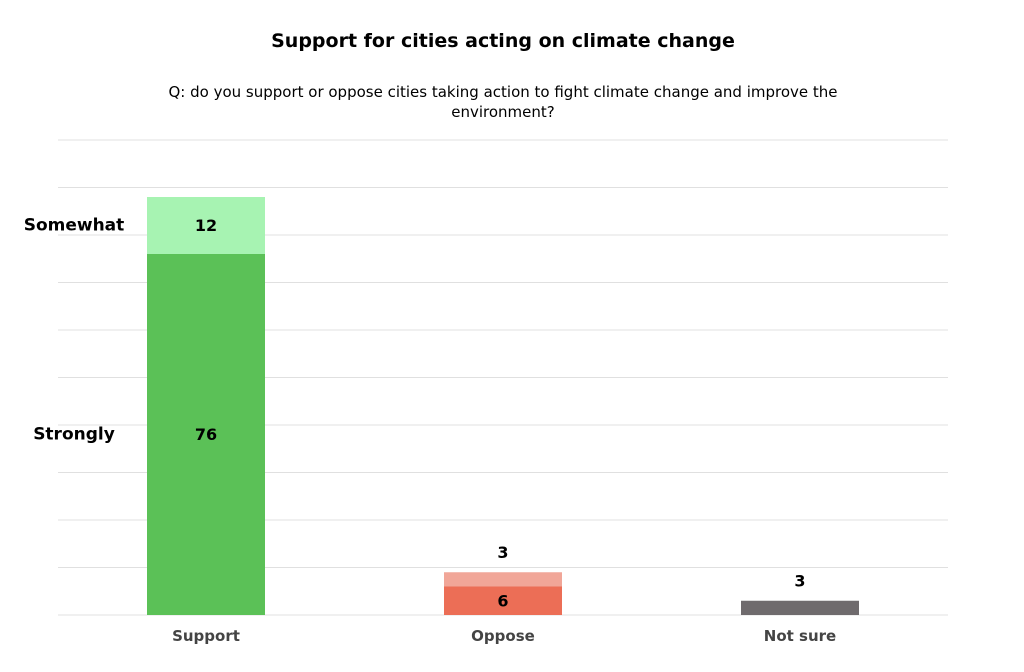  What do you see at coordinates (74, 226) in the screenshot?
I see `segment-label: Somewhat` at bounding box center [74, 226].